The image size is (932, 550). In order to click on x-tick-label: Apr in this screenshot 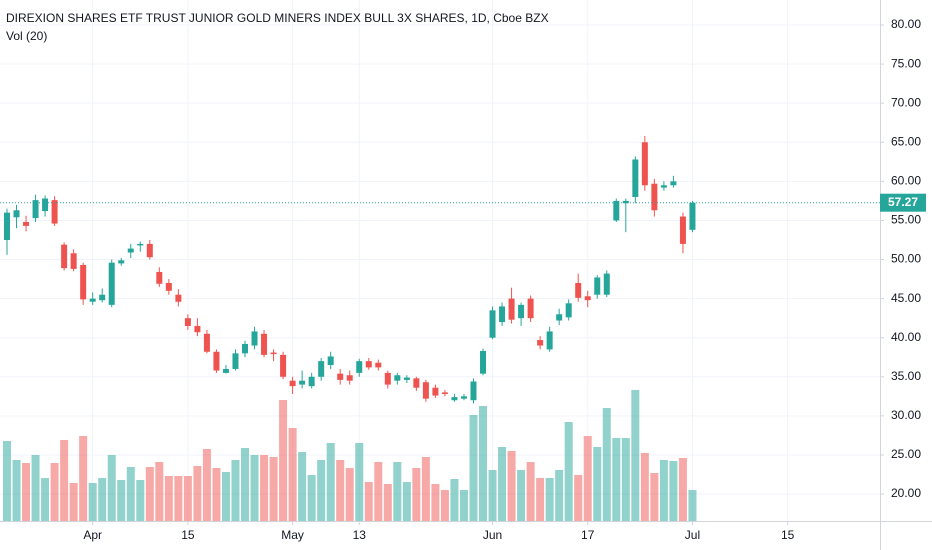, I will do `click(92, 535)`.